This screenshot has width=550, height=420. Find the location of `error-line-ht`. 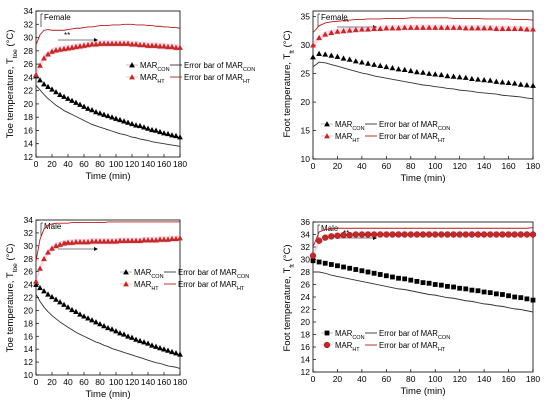

error-line-ht is located at coordinates (423, 25).